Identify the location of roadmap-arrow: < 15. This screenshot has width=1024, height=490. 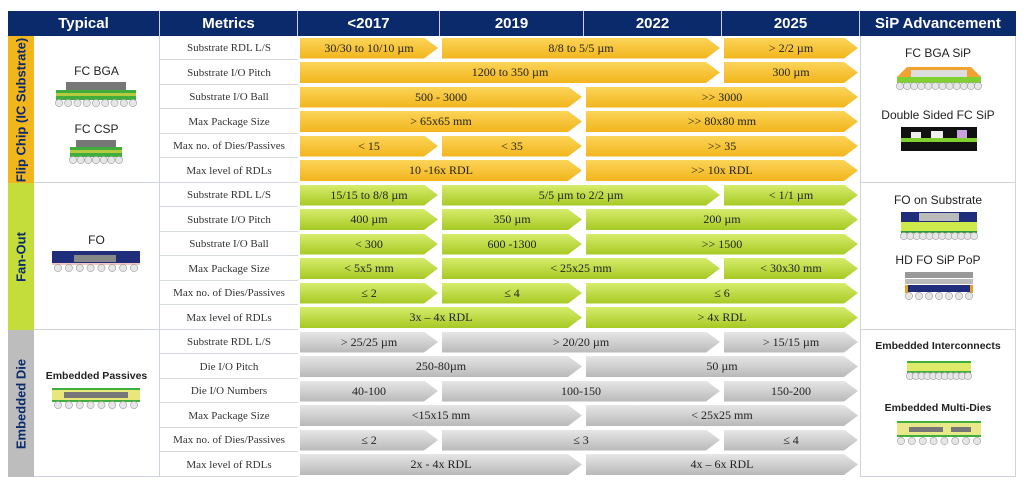
(369, 146).